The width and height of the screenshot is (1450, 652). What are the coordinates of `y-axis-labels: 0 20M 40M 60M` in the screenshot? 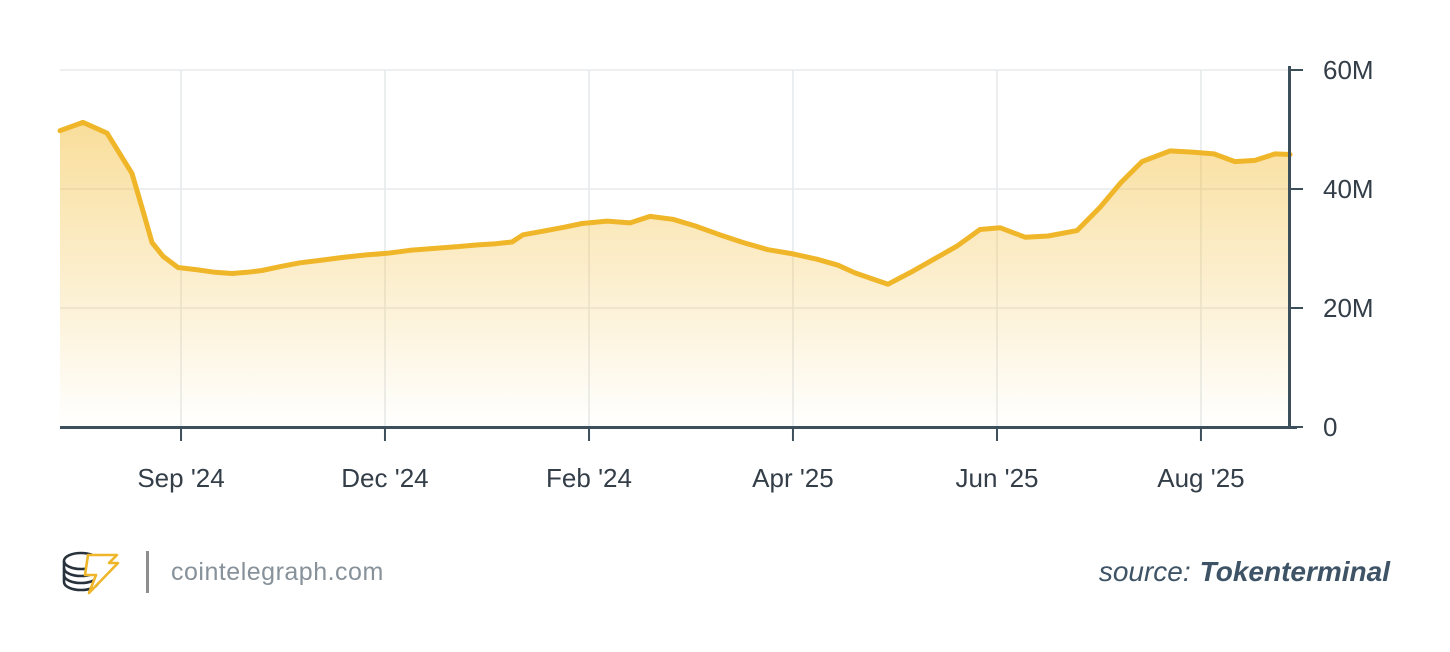 It's located at (1348, 248).